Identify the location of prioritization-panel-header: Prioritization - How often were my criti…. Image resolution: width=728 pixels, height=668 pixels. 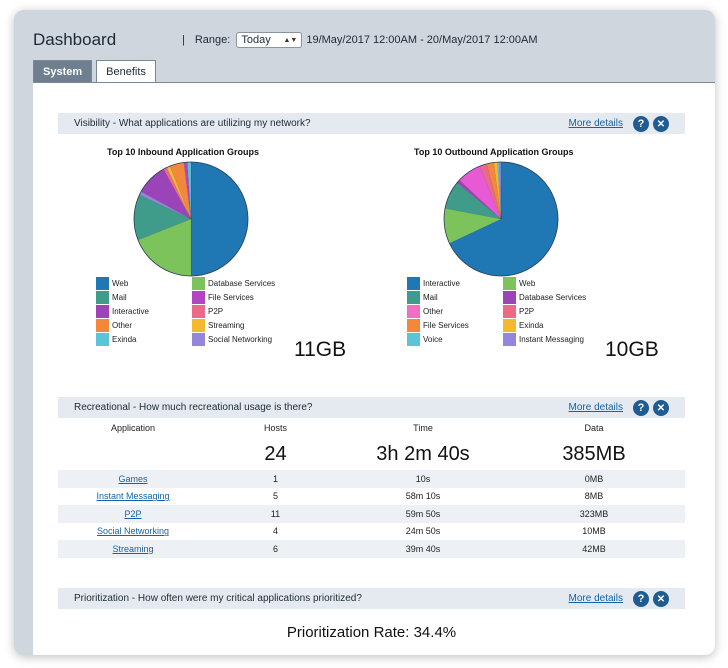
(371, 598).